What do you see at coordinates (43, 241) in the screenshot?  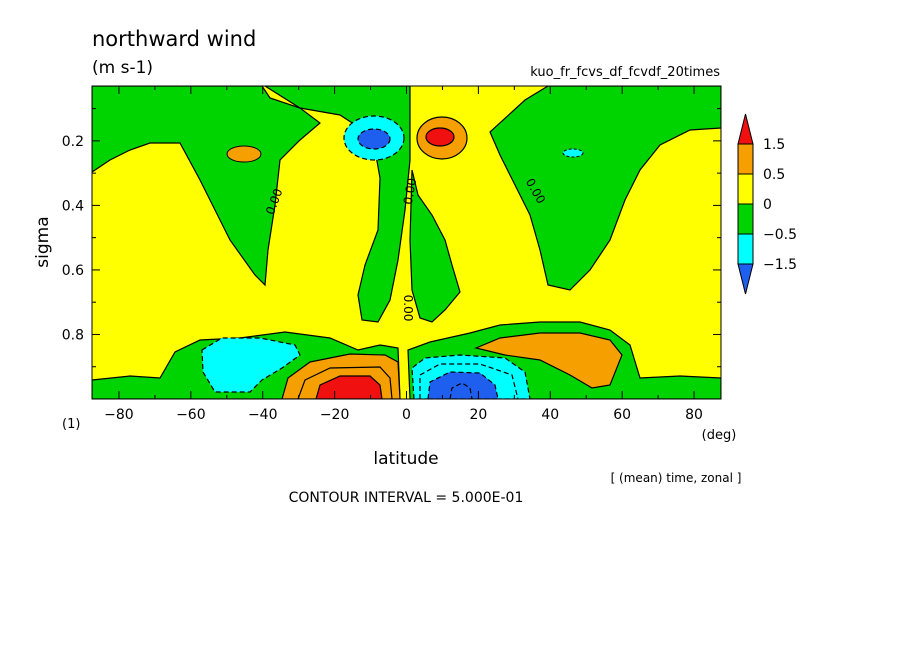 I see `y-axis-label: sigma` at bounding box center [43, 241].